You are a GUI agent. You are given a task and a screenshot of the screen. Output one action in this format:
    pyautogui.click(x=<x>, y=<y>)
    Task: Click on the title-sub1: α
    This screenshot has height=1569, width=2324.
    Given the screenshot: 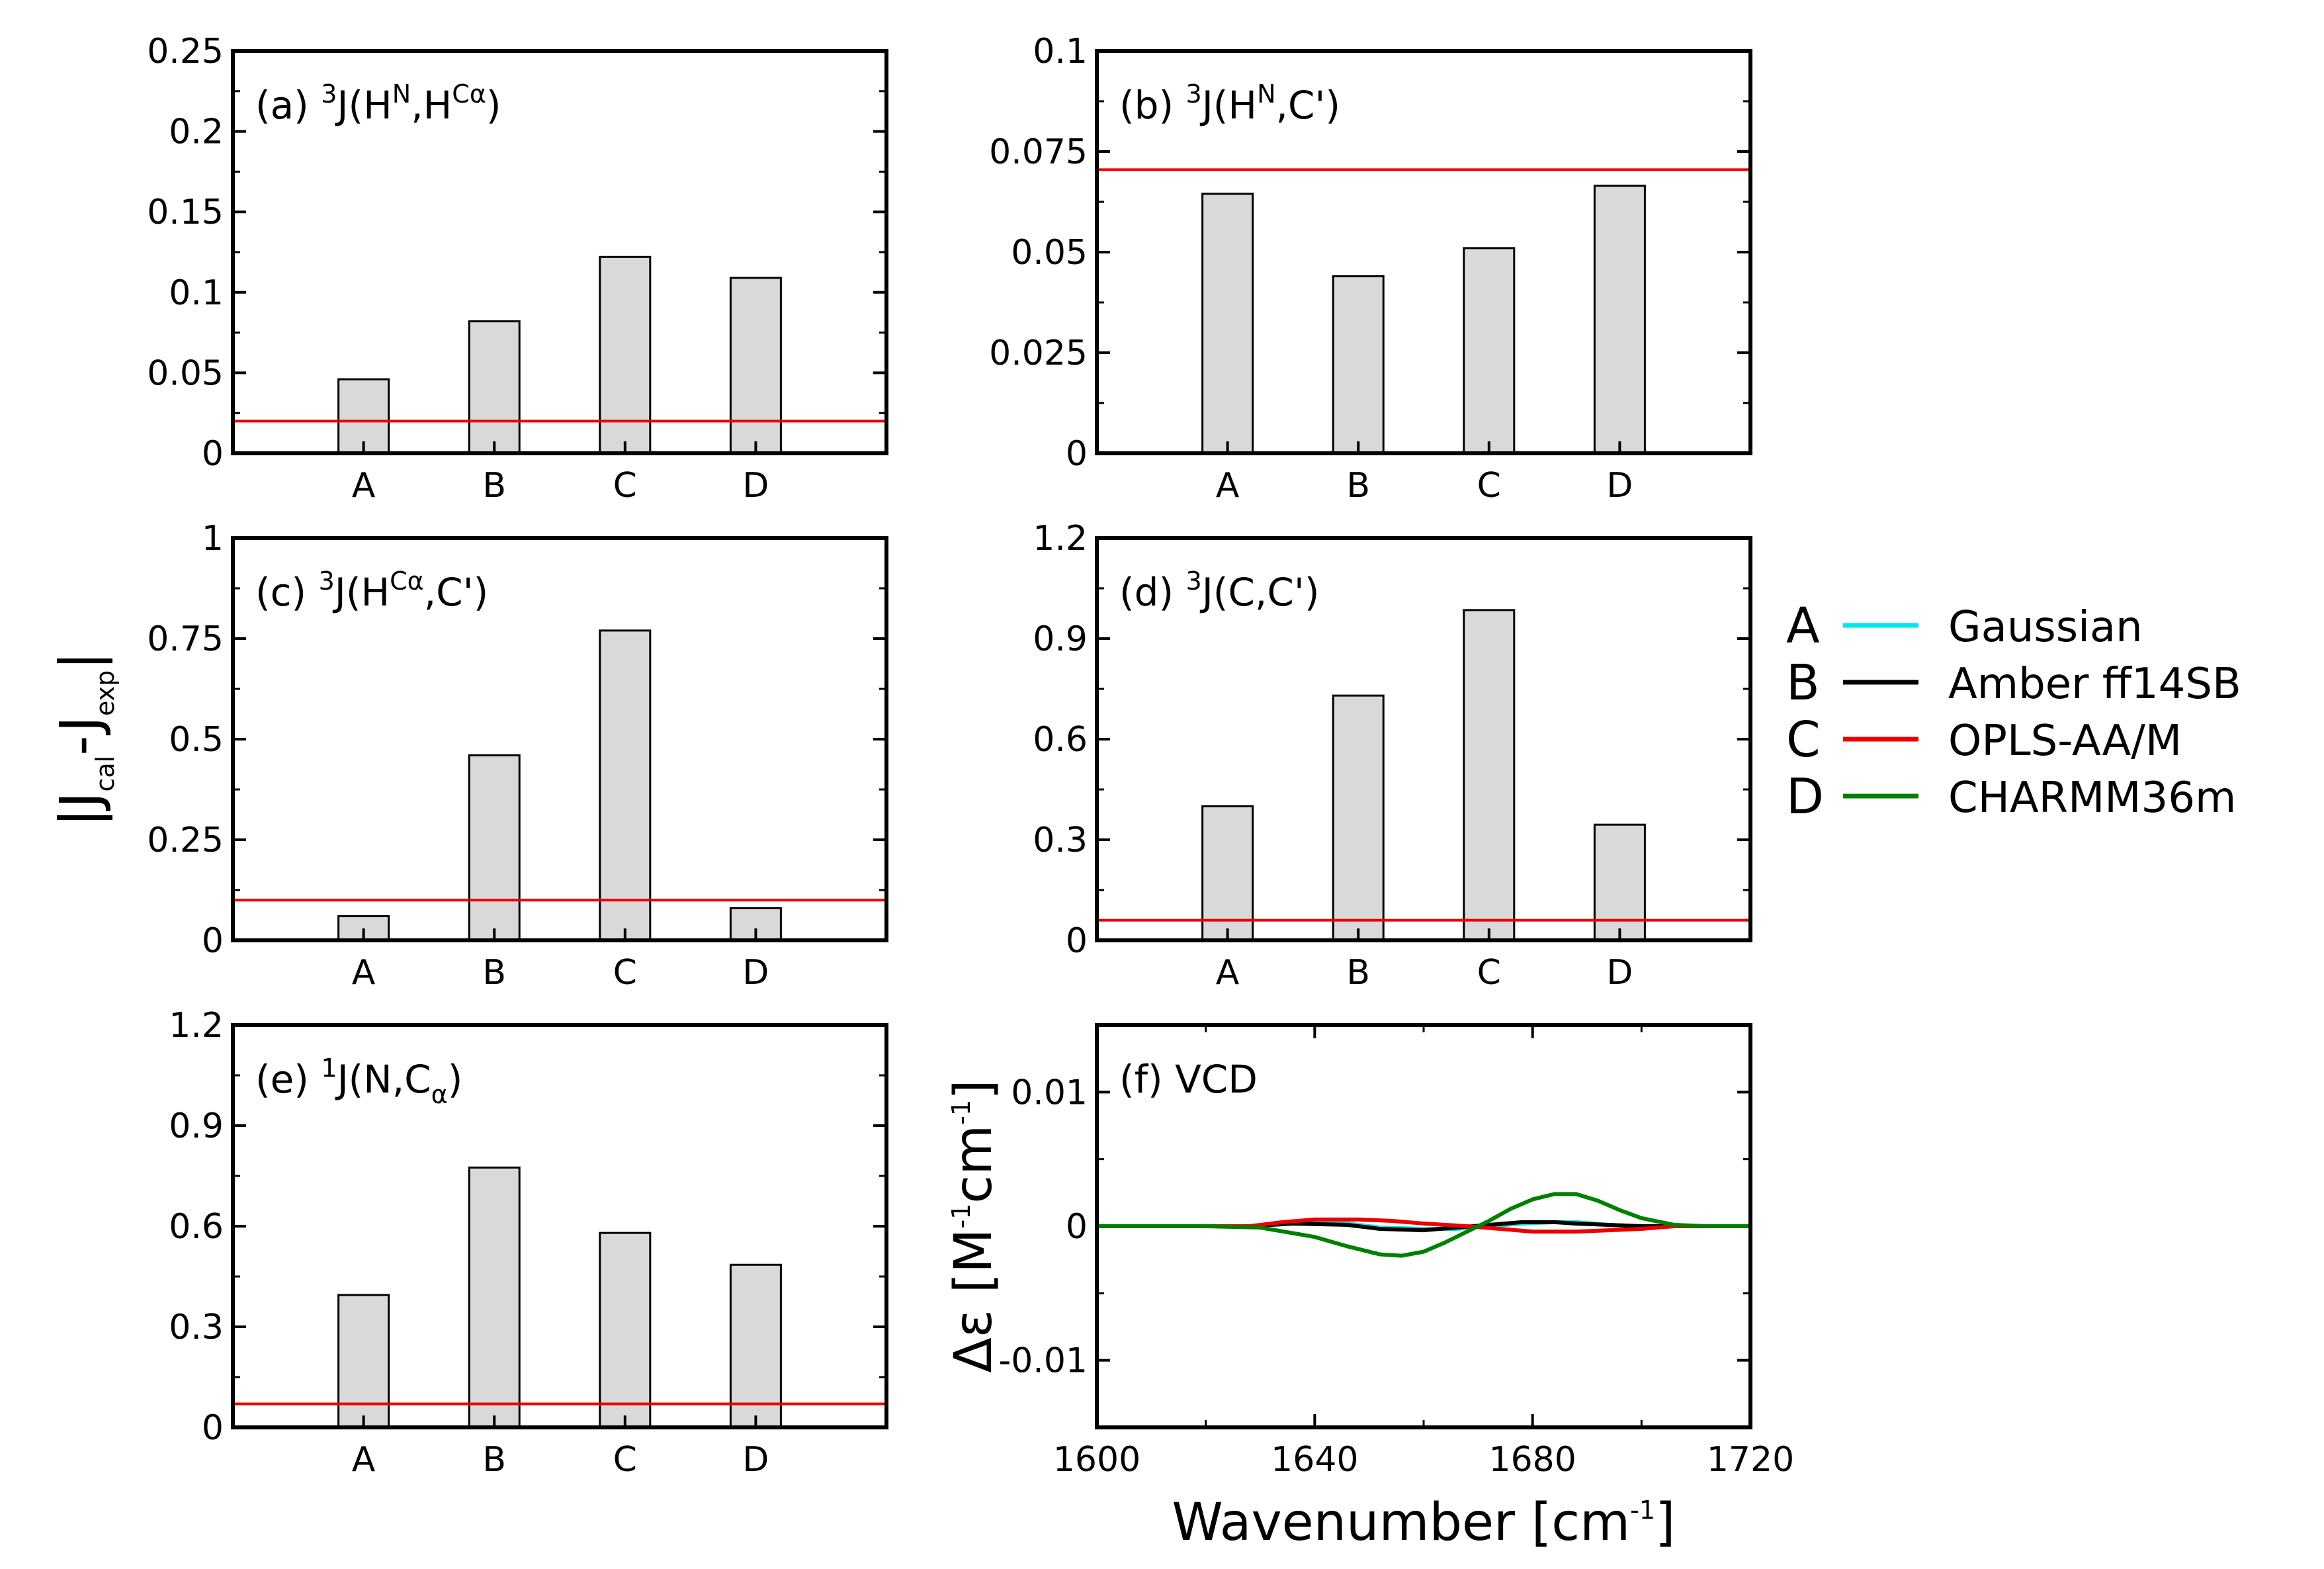 What is the action you would take?
    pyautogui.click(x=440, y=1094)
    